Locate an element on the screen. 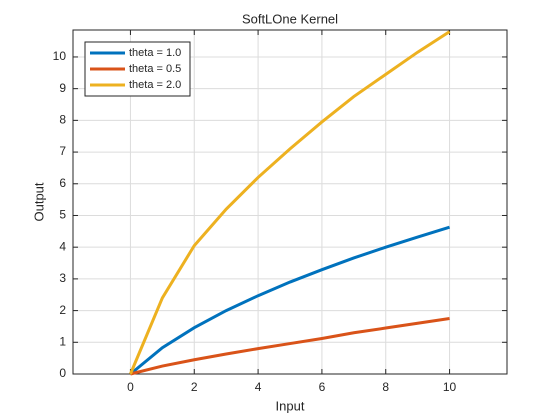  x-tick-label: 6 is located at coordinates (322, 387).